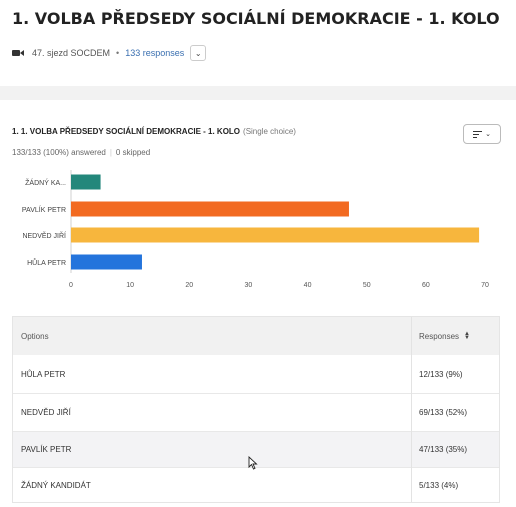  What do you see at coordinates (155, 53) in the screenshot?
I see `responses-link: 133 responses` at bounding box center [155, 53].